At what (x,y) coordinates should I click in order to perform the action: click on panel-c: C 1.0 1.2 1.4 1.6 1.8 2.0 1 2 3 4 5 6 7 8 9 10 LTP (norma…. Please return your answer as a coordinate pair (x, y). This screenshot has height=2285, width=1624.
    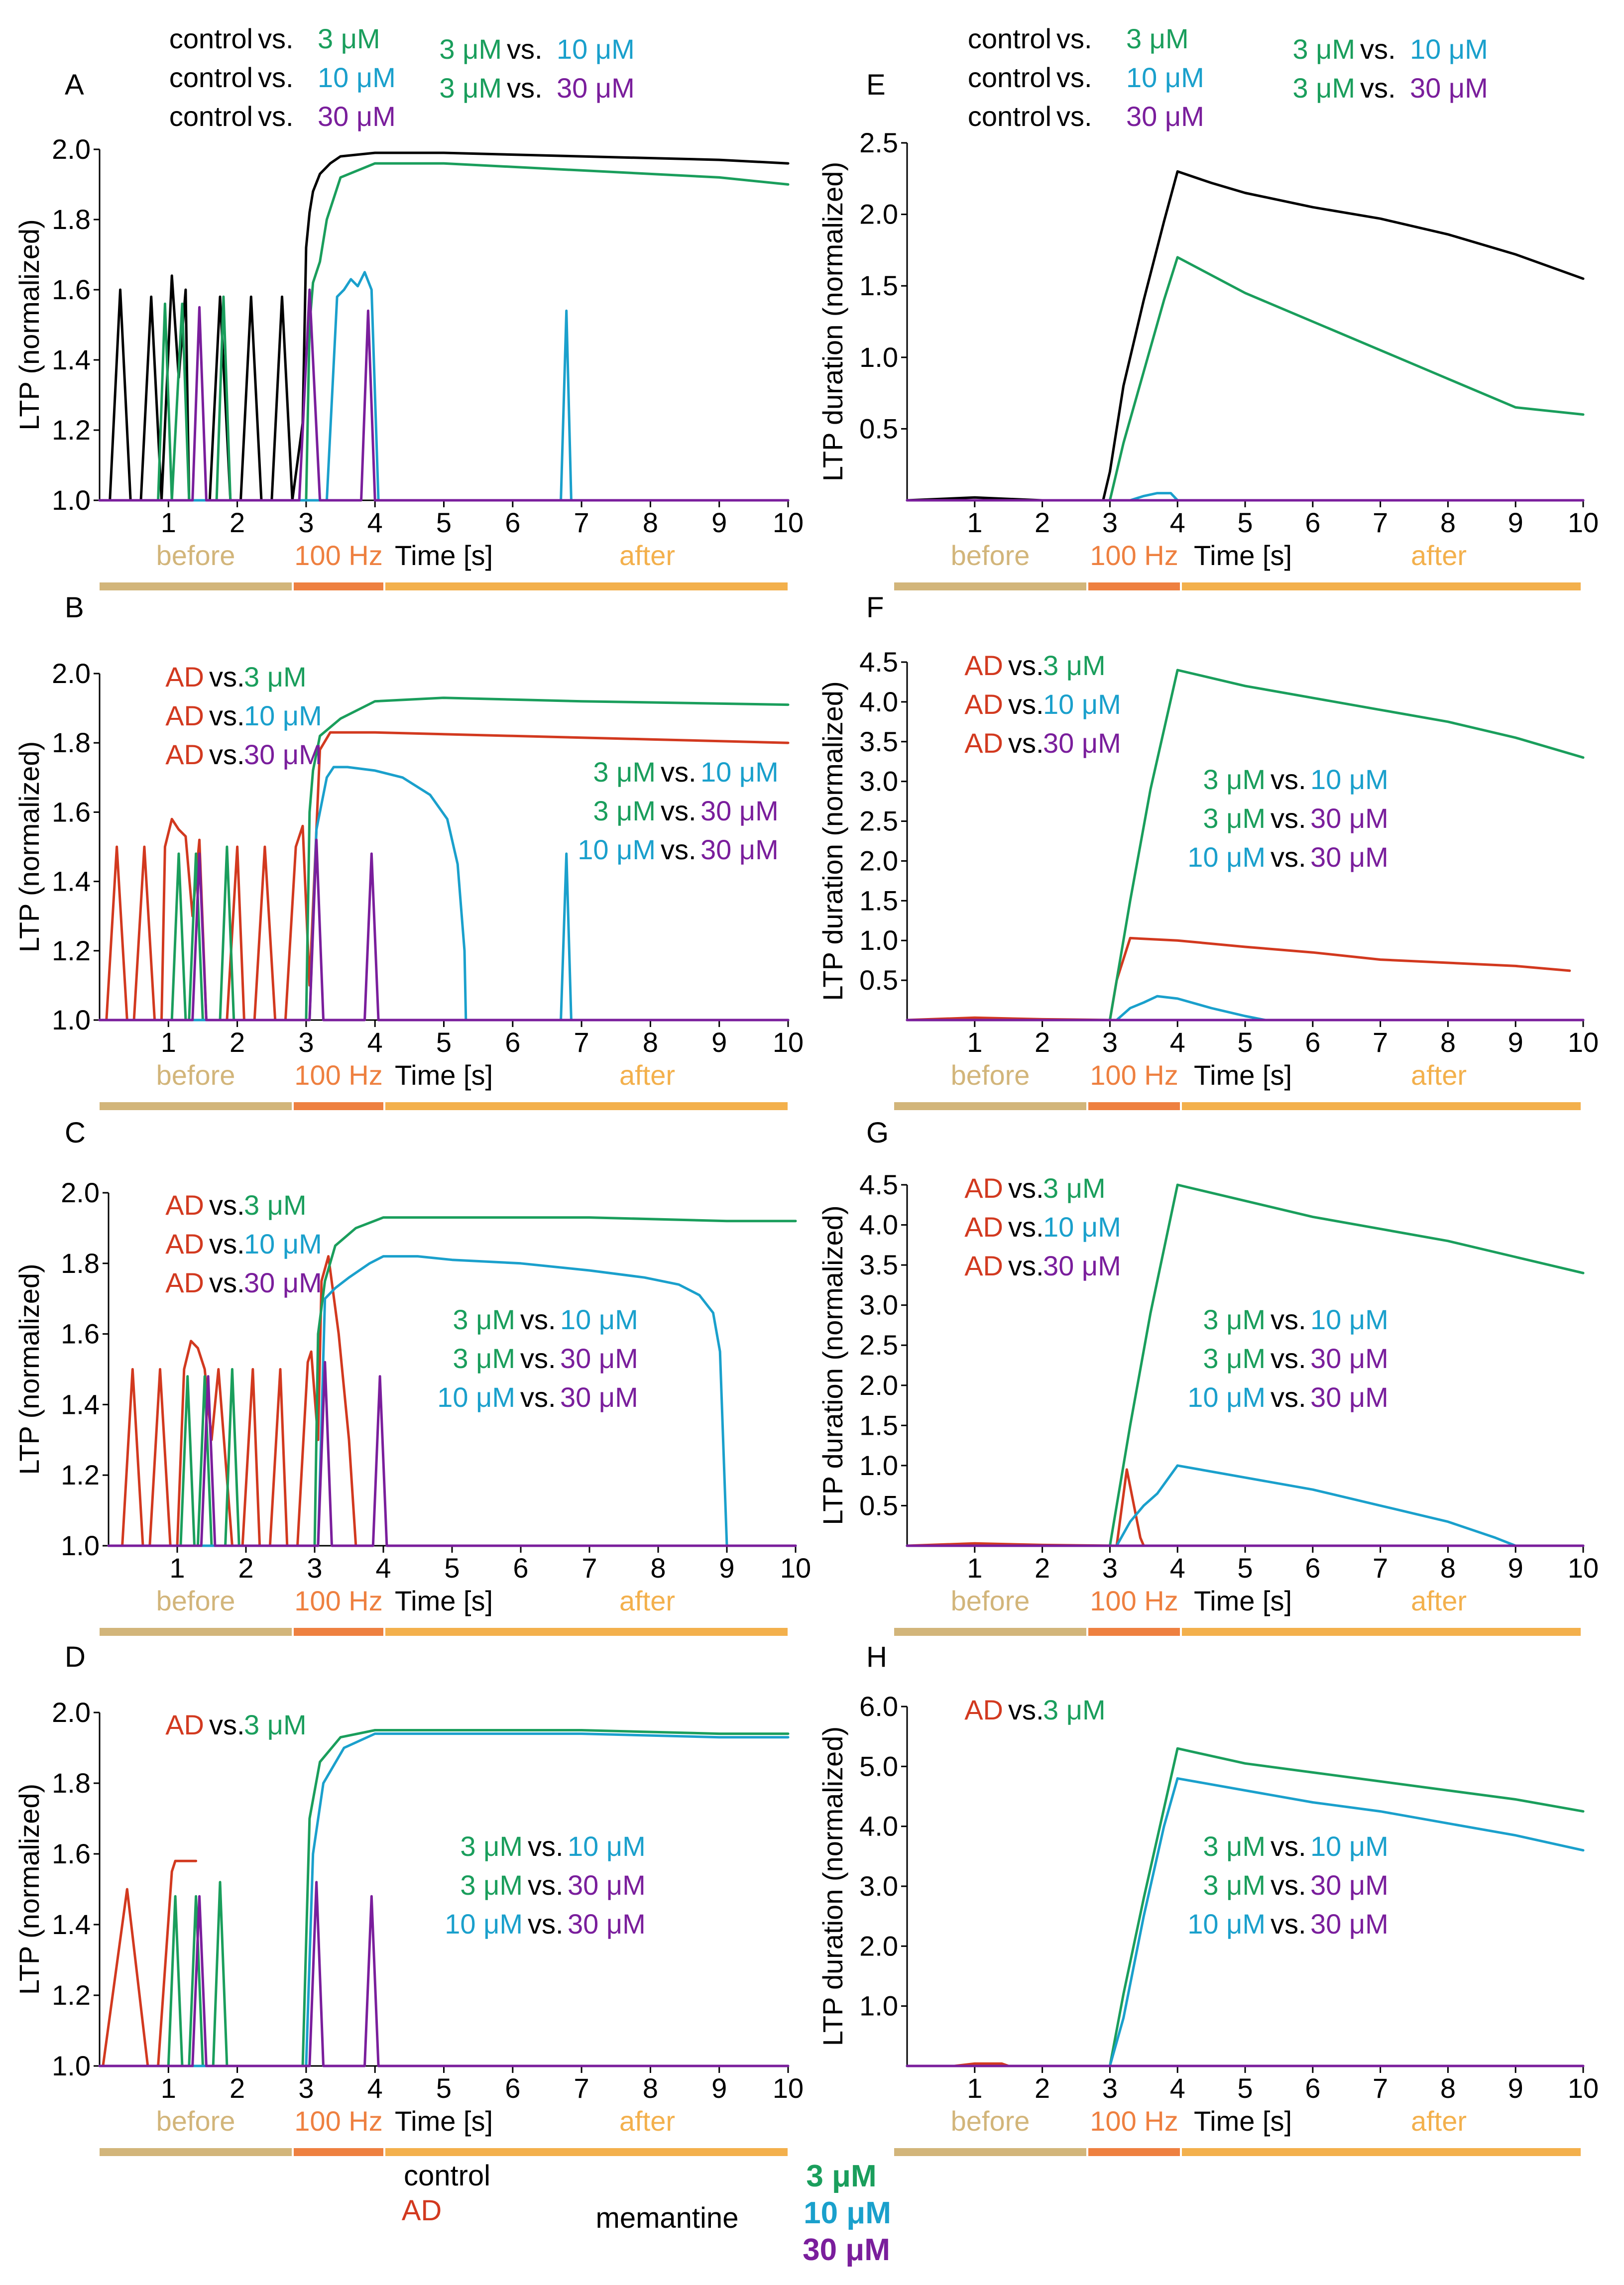
    Looking at the image, I should click on (412, 1376).